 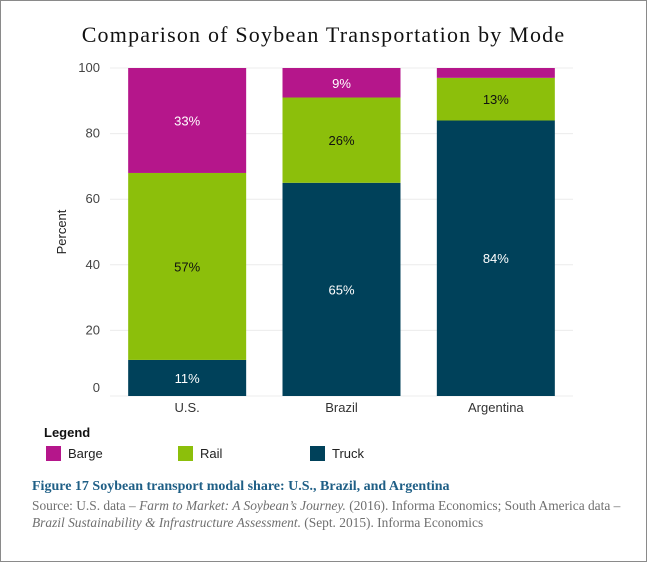 I want to click on legend-item-barge: Barge, so click(x=74, y=453).